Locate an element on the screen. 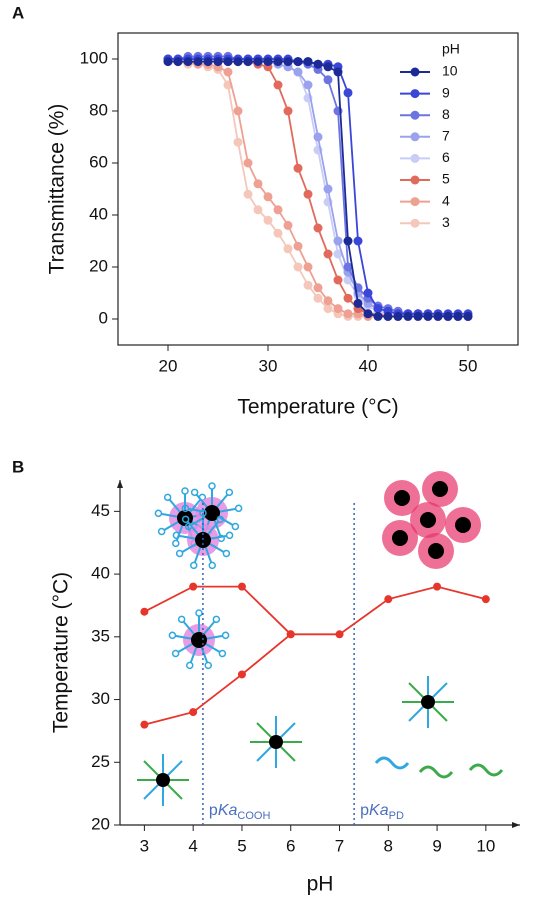 The height and width of the screenshot is (901, 536). x-tick-label: 7 is located at coordinates (339, 845).